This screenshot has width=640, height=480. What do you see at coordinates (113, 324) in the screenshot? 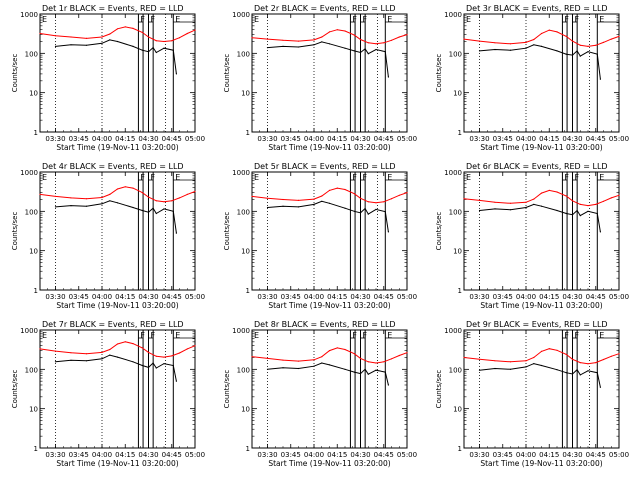
I see `panel-title: Det 7r BLACK = Events, RED = LLD` at bounding box center [113, 324].